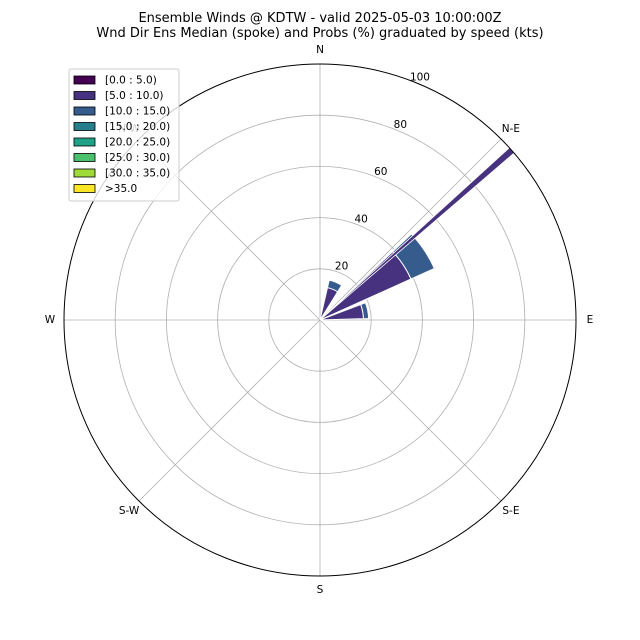 This screenshot has height=640, width=640. What do you see at coordinates (129, 511) in the screenshot?
I see `direction-label: S-W` at bounding box center [129, 511].